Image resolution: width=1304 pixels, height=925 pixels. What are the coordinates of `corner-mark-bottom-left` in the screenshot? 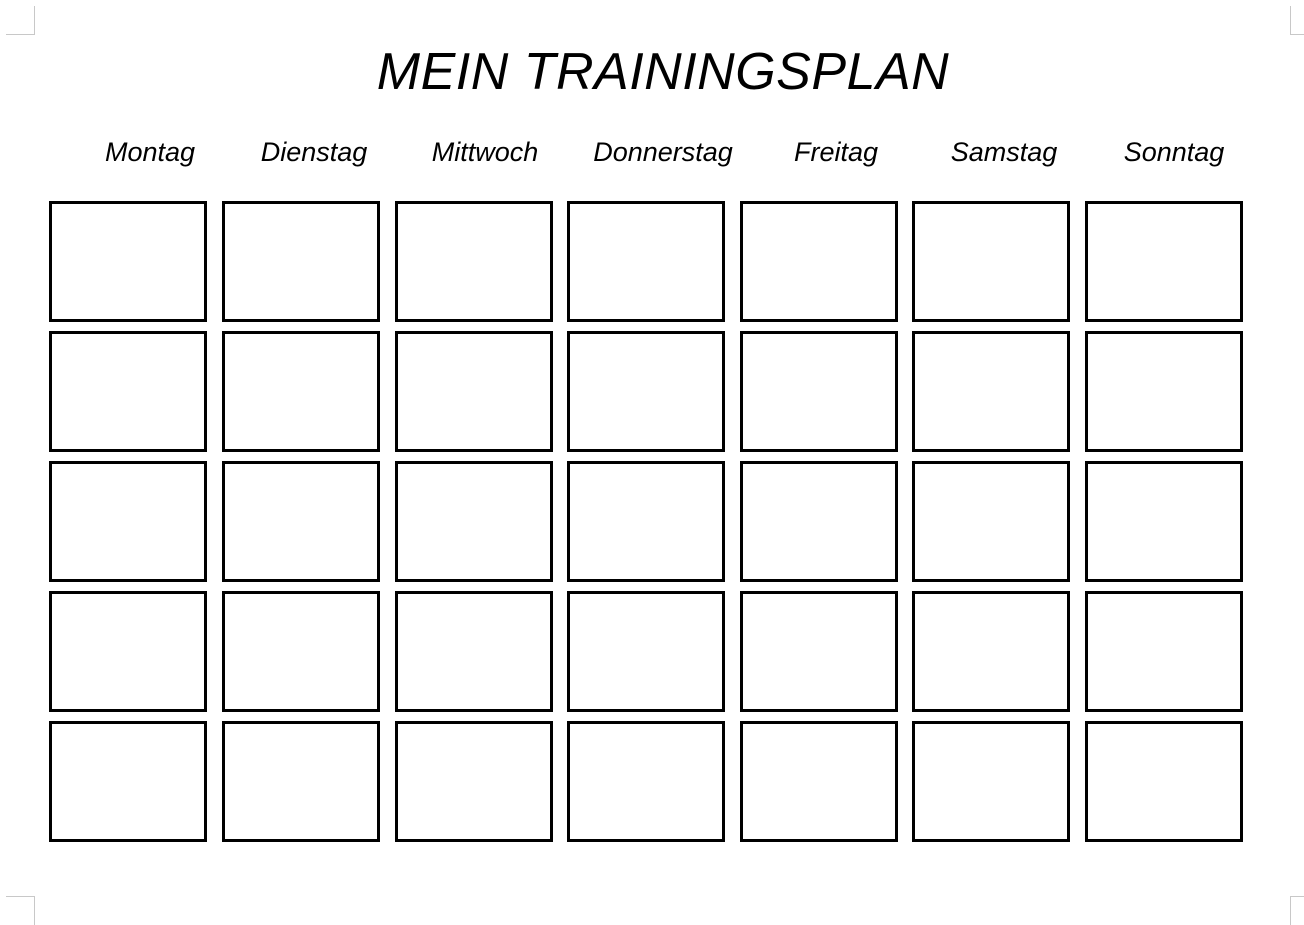 It's located at (20, 910).